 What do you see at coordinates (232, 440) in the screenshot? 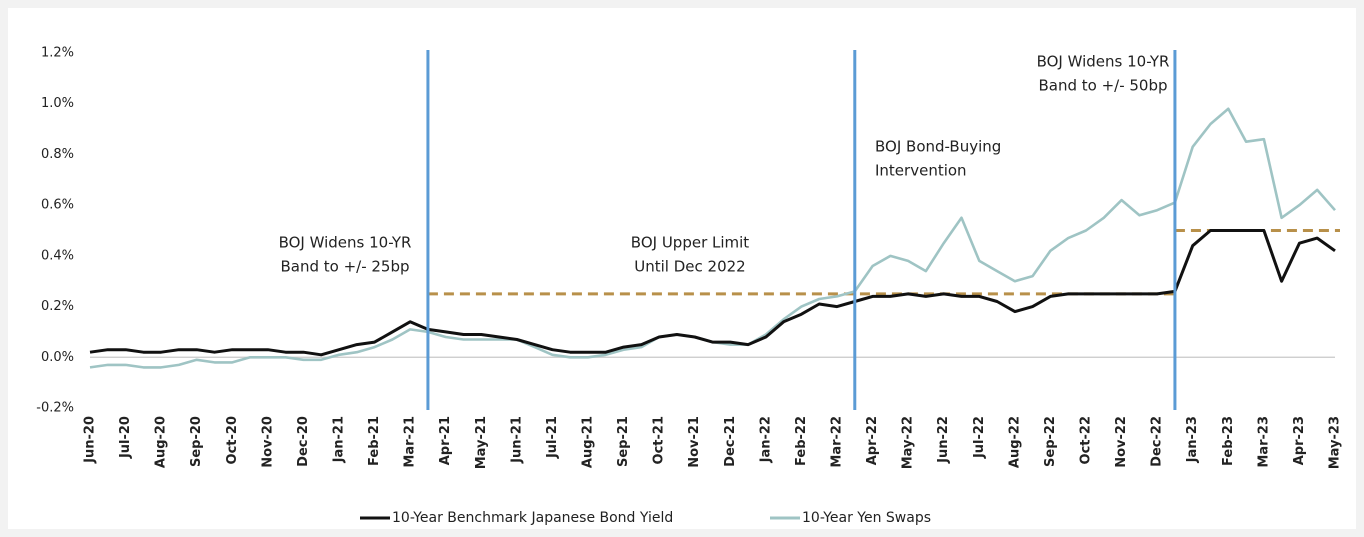
I see `x-tick-label: Oct-20` at bounding box center [232, 440].